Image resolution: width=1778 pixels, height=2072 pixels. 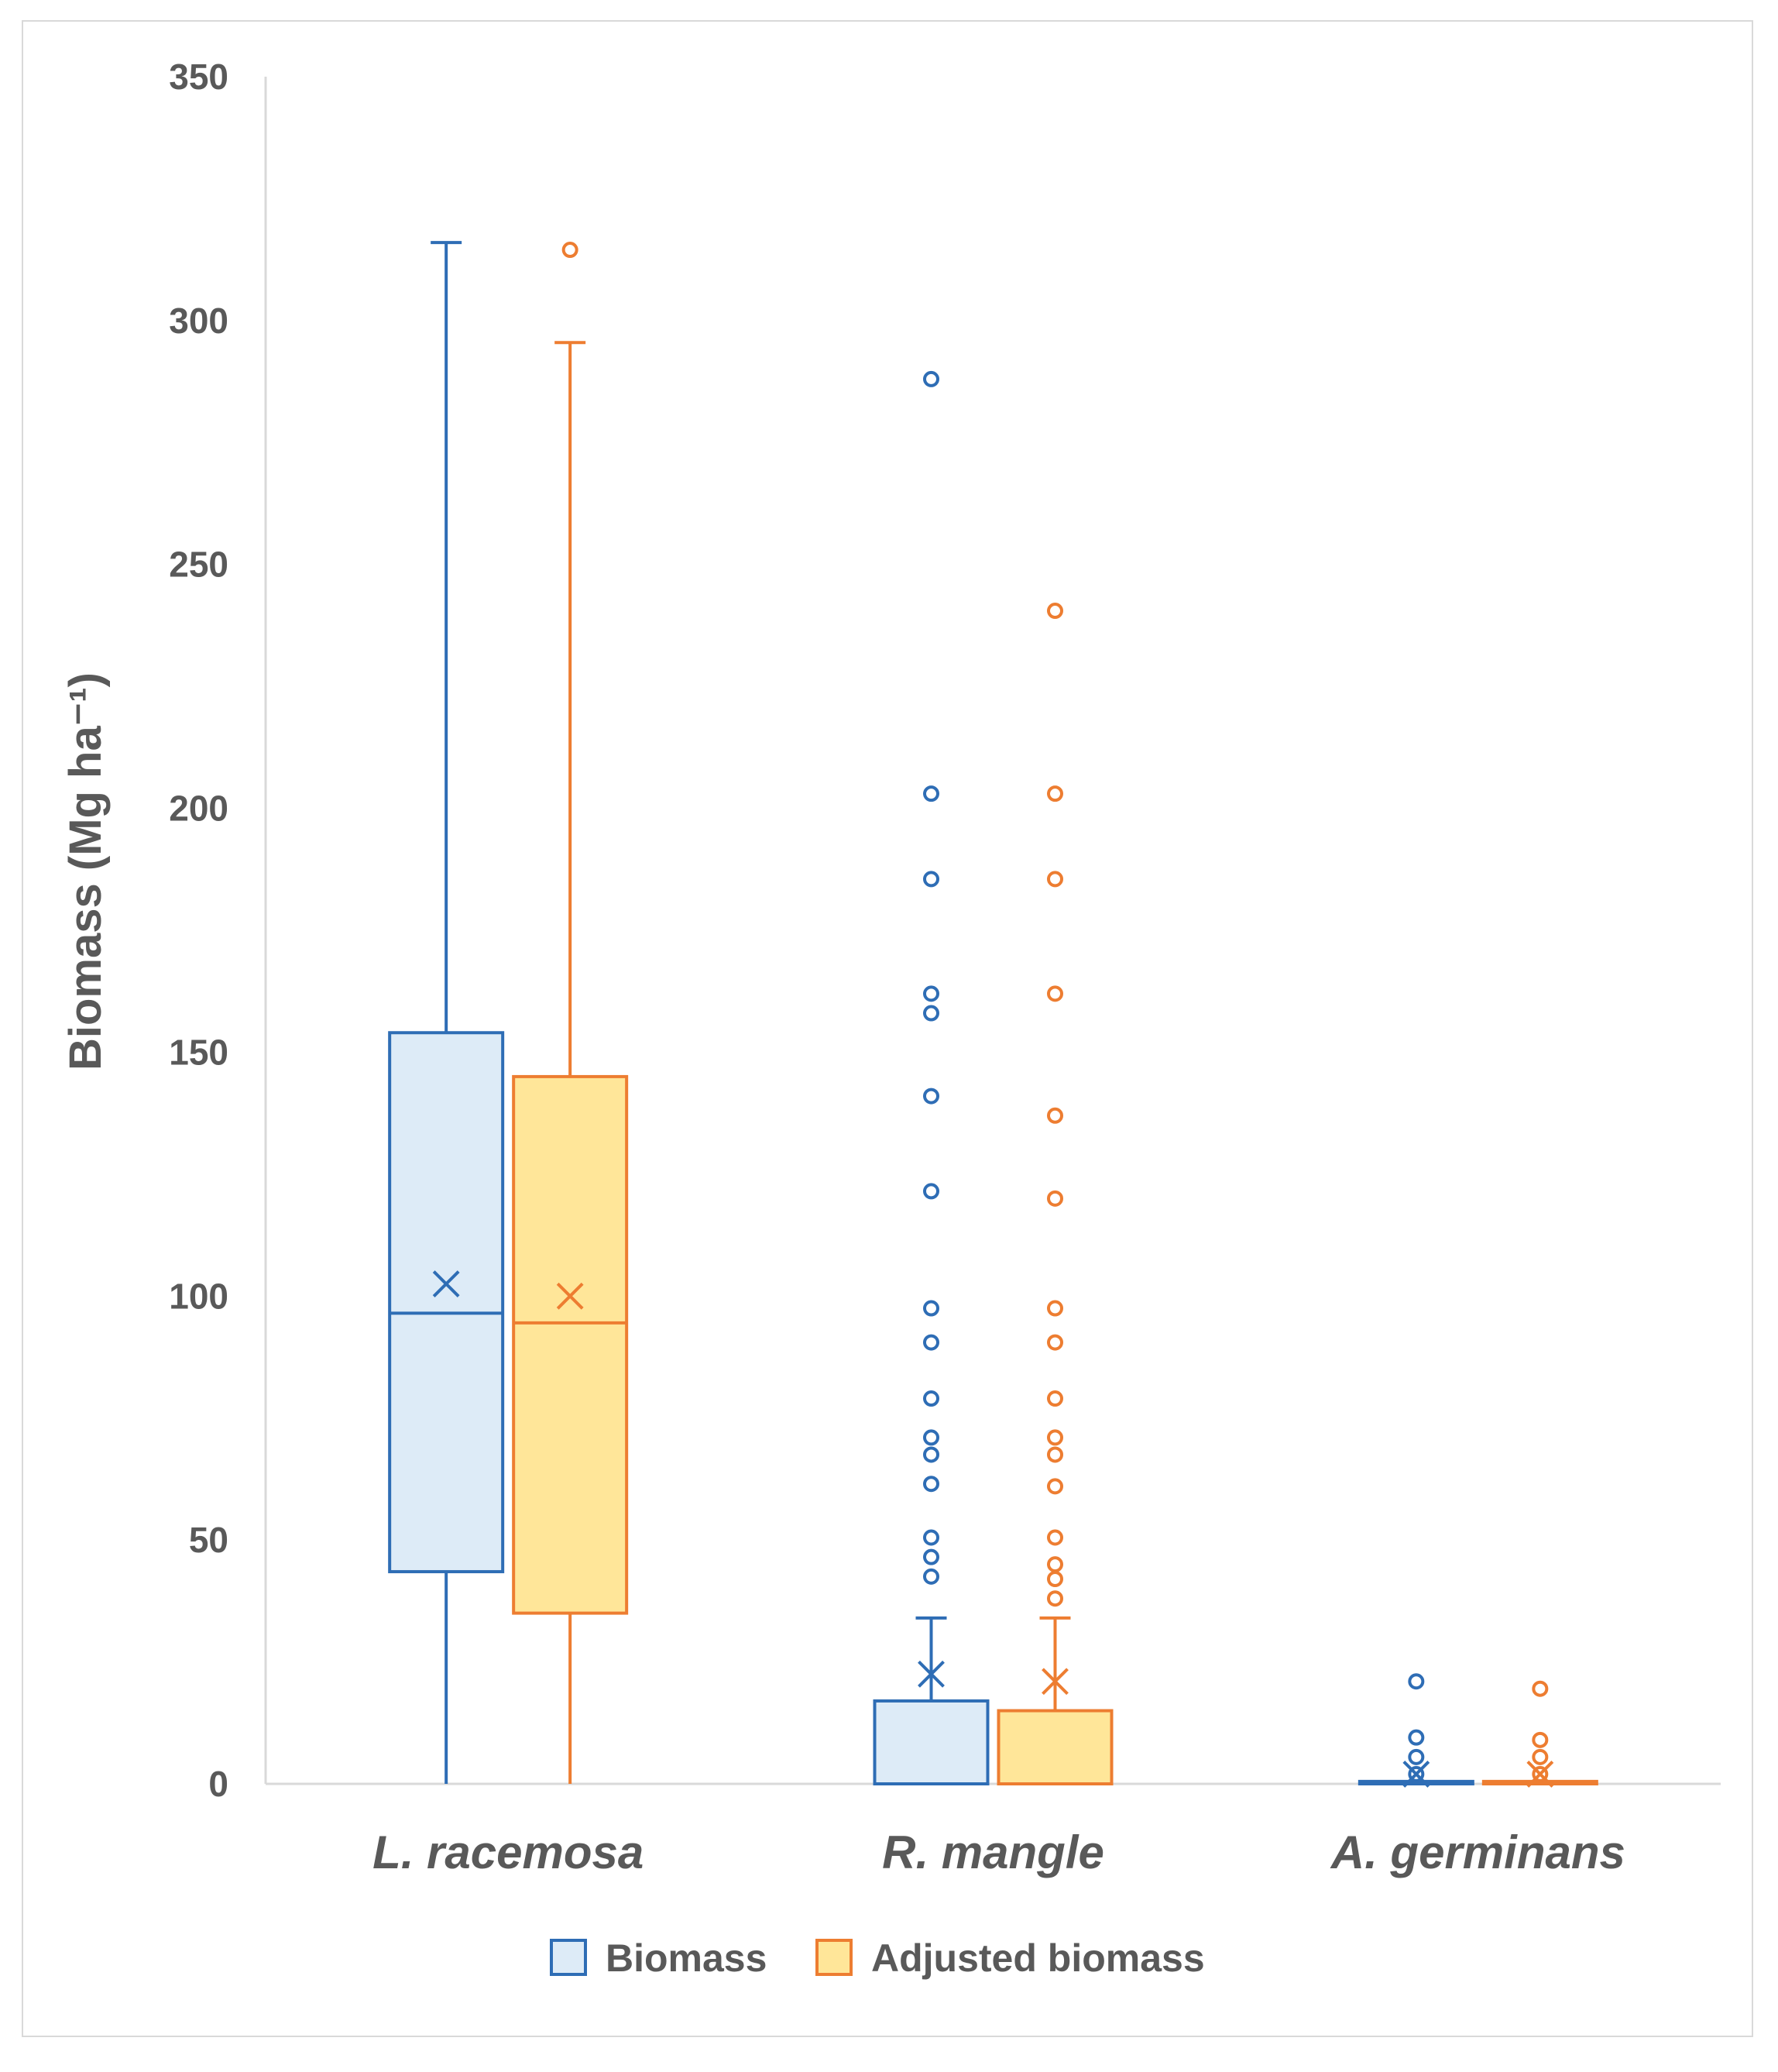 I want to click on category-label: R. mangle, so click(x=993, y=1852).